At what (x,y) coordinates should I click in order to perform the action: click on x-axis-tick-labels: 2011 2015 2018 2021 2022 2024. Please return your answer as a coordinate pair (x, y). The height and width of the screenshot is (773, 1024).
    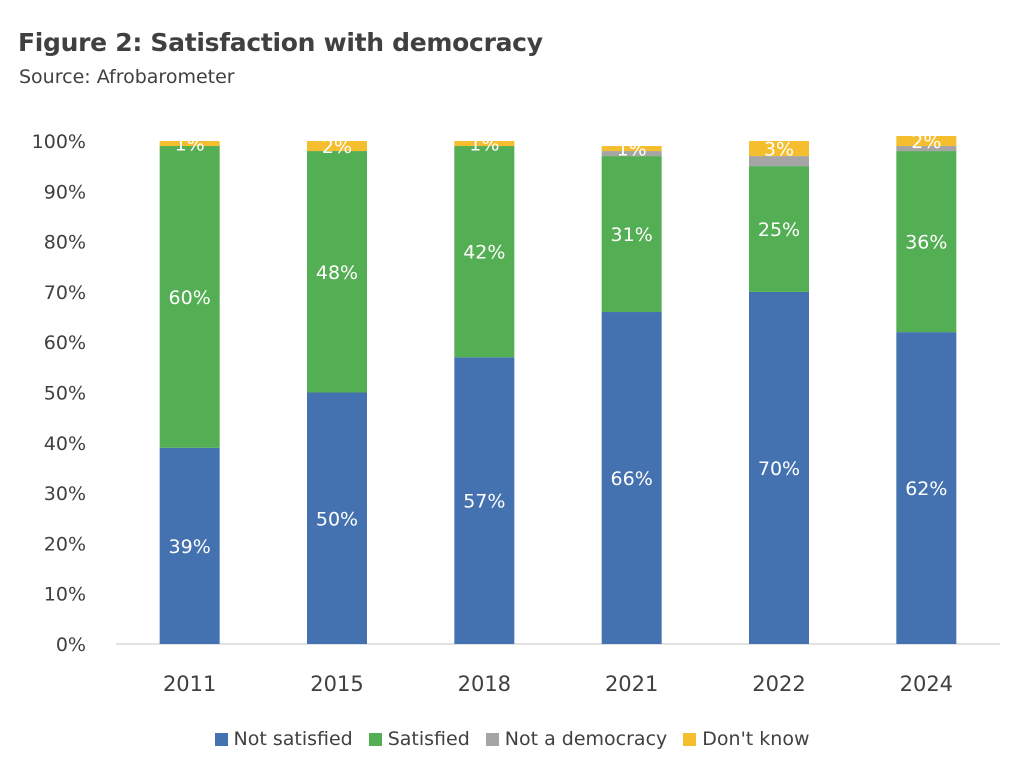
    Looking at the image, I should click on (558, 684).